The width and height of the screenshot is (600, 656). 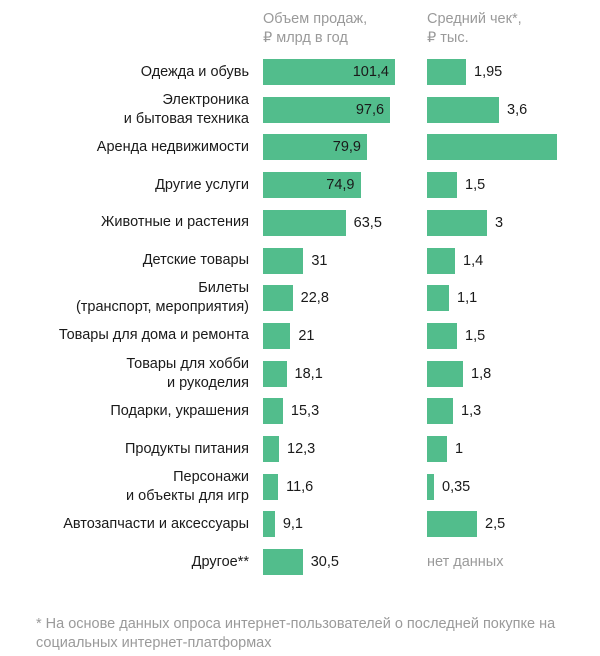 I want to click on category-label: Персонажи и объекты для игр, so click(x=187, y=487).